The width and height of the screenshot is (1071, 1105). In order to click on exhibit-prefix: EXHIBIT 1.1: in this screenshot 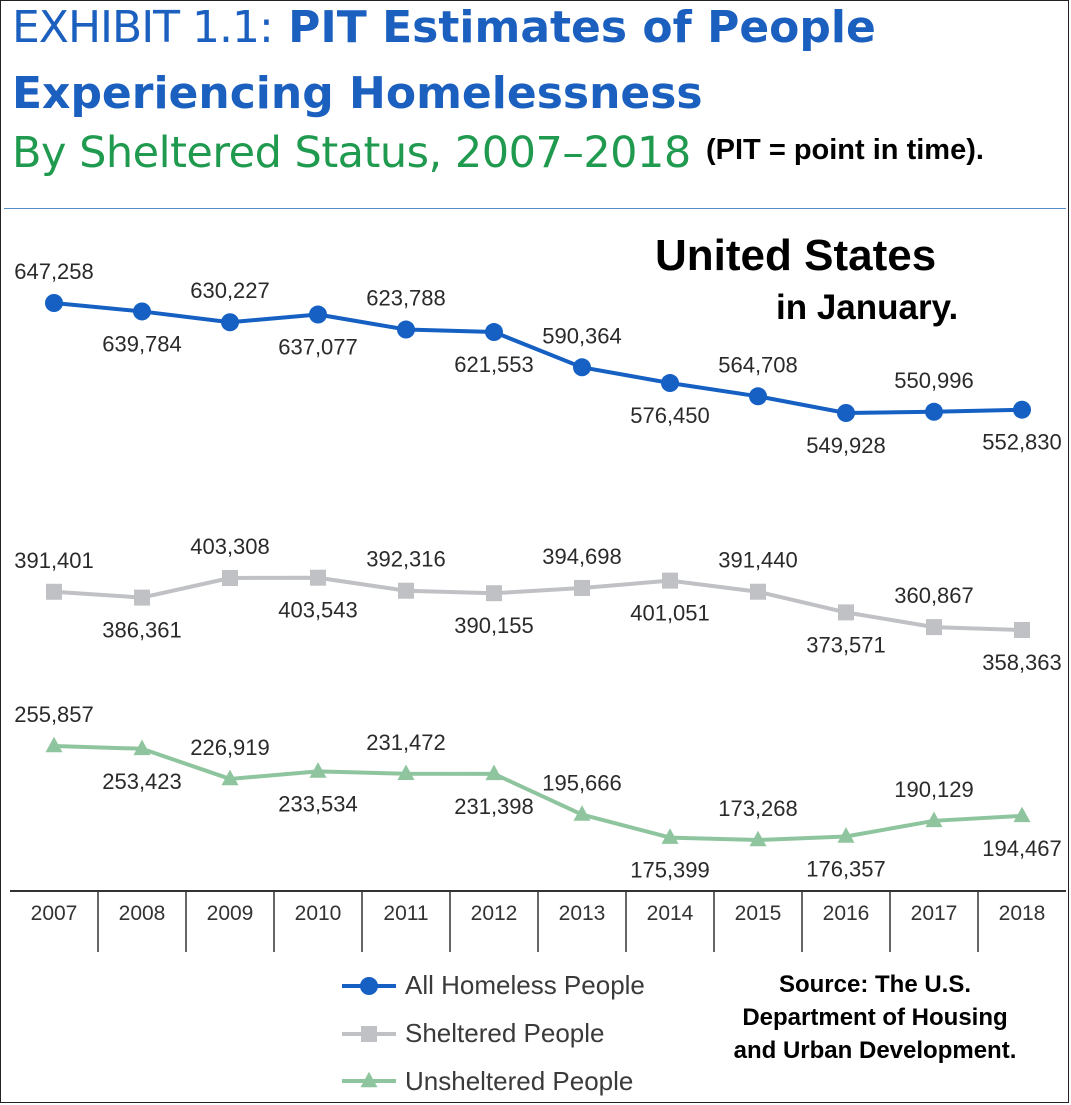, I will do `click(143, 27)`.